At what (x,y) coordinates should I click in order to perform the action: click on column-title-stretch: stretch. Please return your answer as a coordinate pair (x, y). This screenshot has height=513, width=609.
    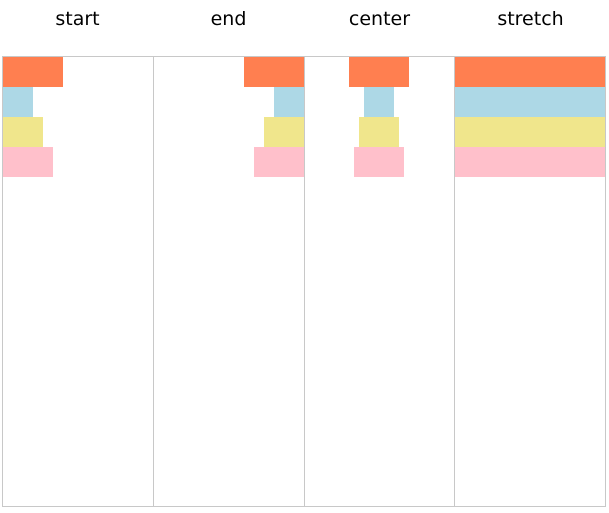
    Looking at the image, I should click on (530, 19).